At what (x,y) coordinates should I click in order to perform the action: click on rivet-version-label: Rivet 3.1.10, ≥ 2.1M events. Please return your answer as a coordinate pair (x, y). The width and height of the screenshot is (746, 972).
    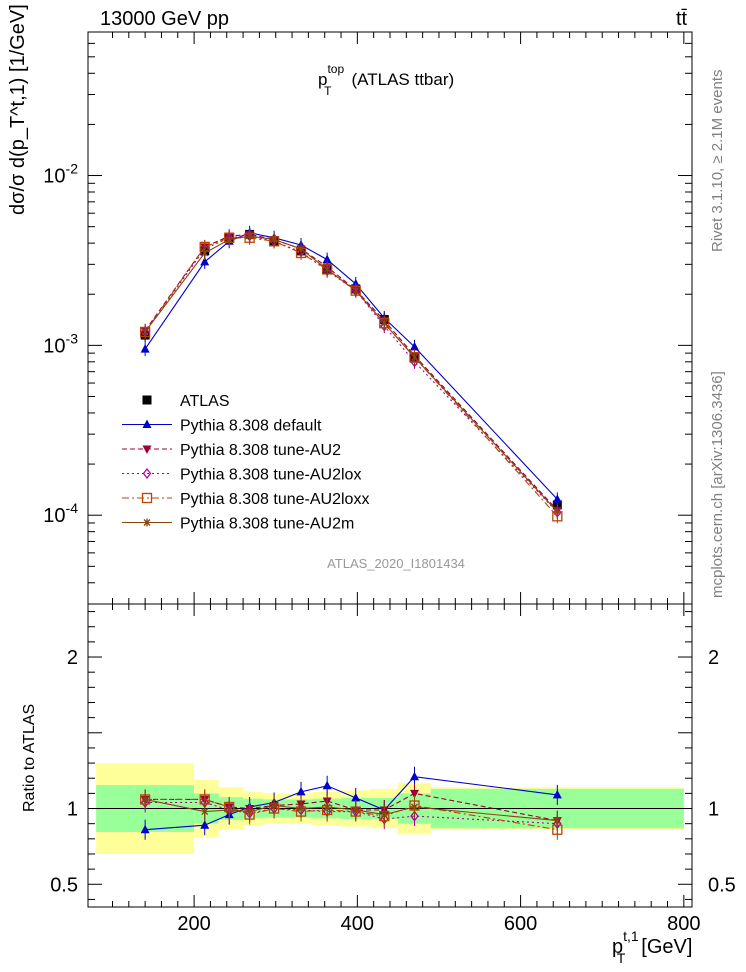
    Looking at the image, I should click on (717, 161).